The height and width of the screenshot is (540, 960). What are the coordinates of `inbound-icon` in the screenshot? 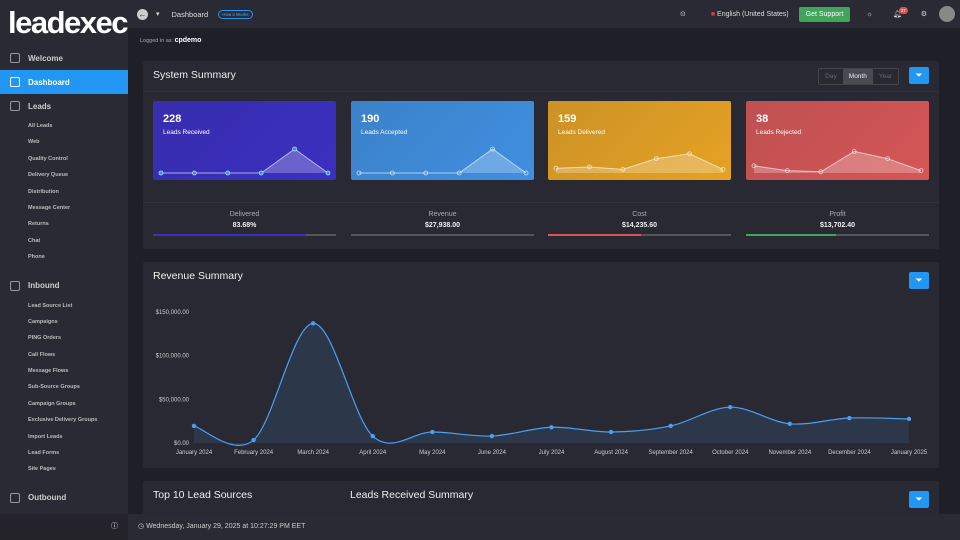 It's located at (15, 285).